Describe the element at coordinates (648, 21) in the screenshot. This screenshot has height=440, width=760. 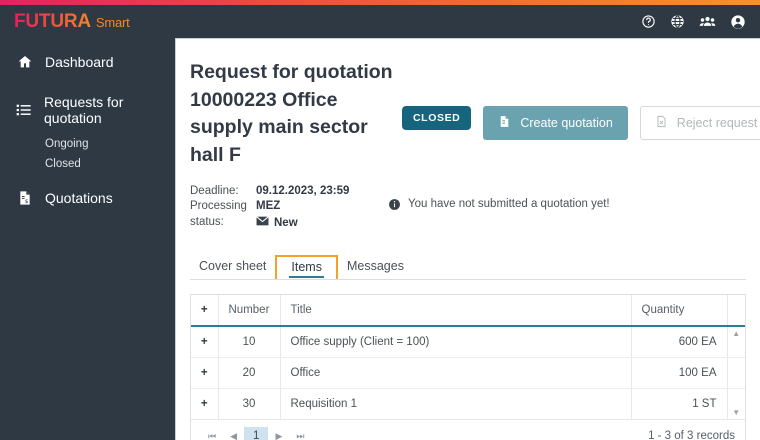
I see `help-icon` at that location.